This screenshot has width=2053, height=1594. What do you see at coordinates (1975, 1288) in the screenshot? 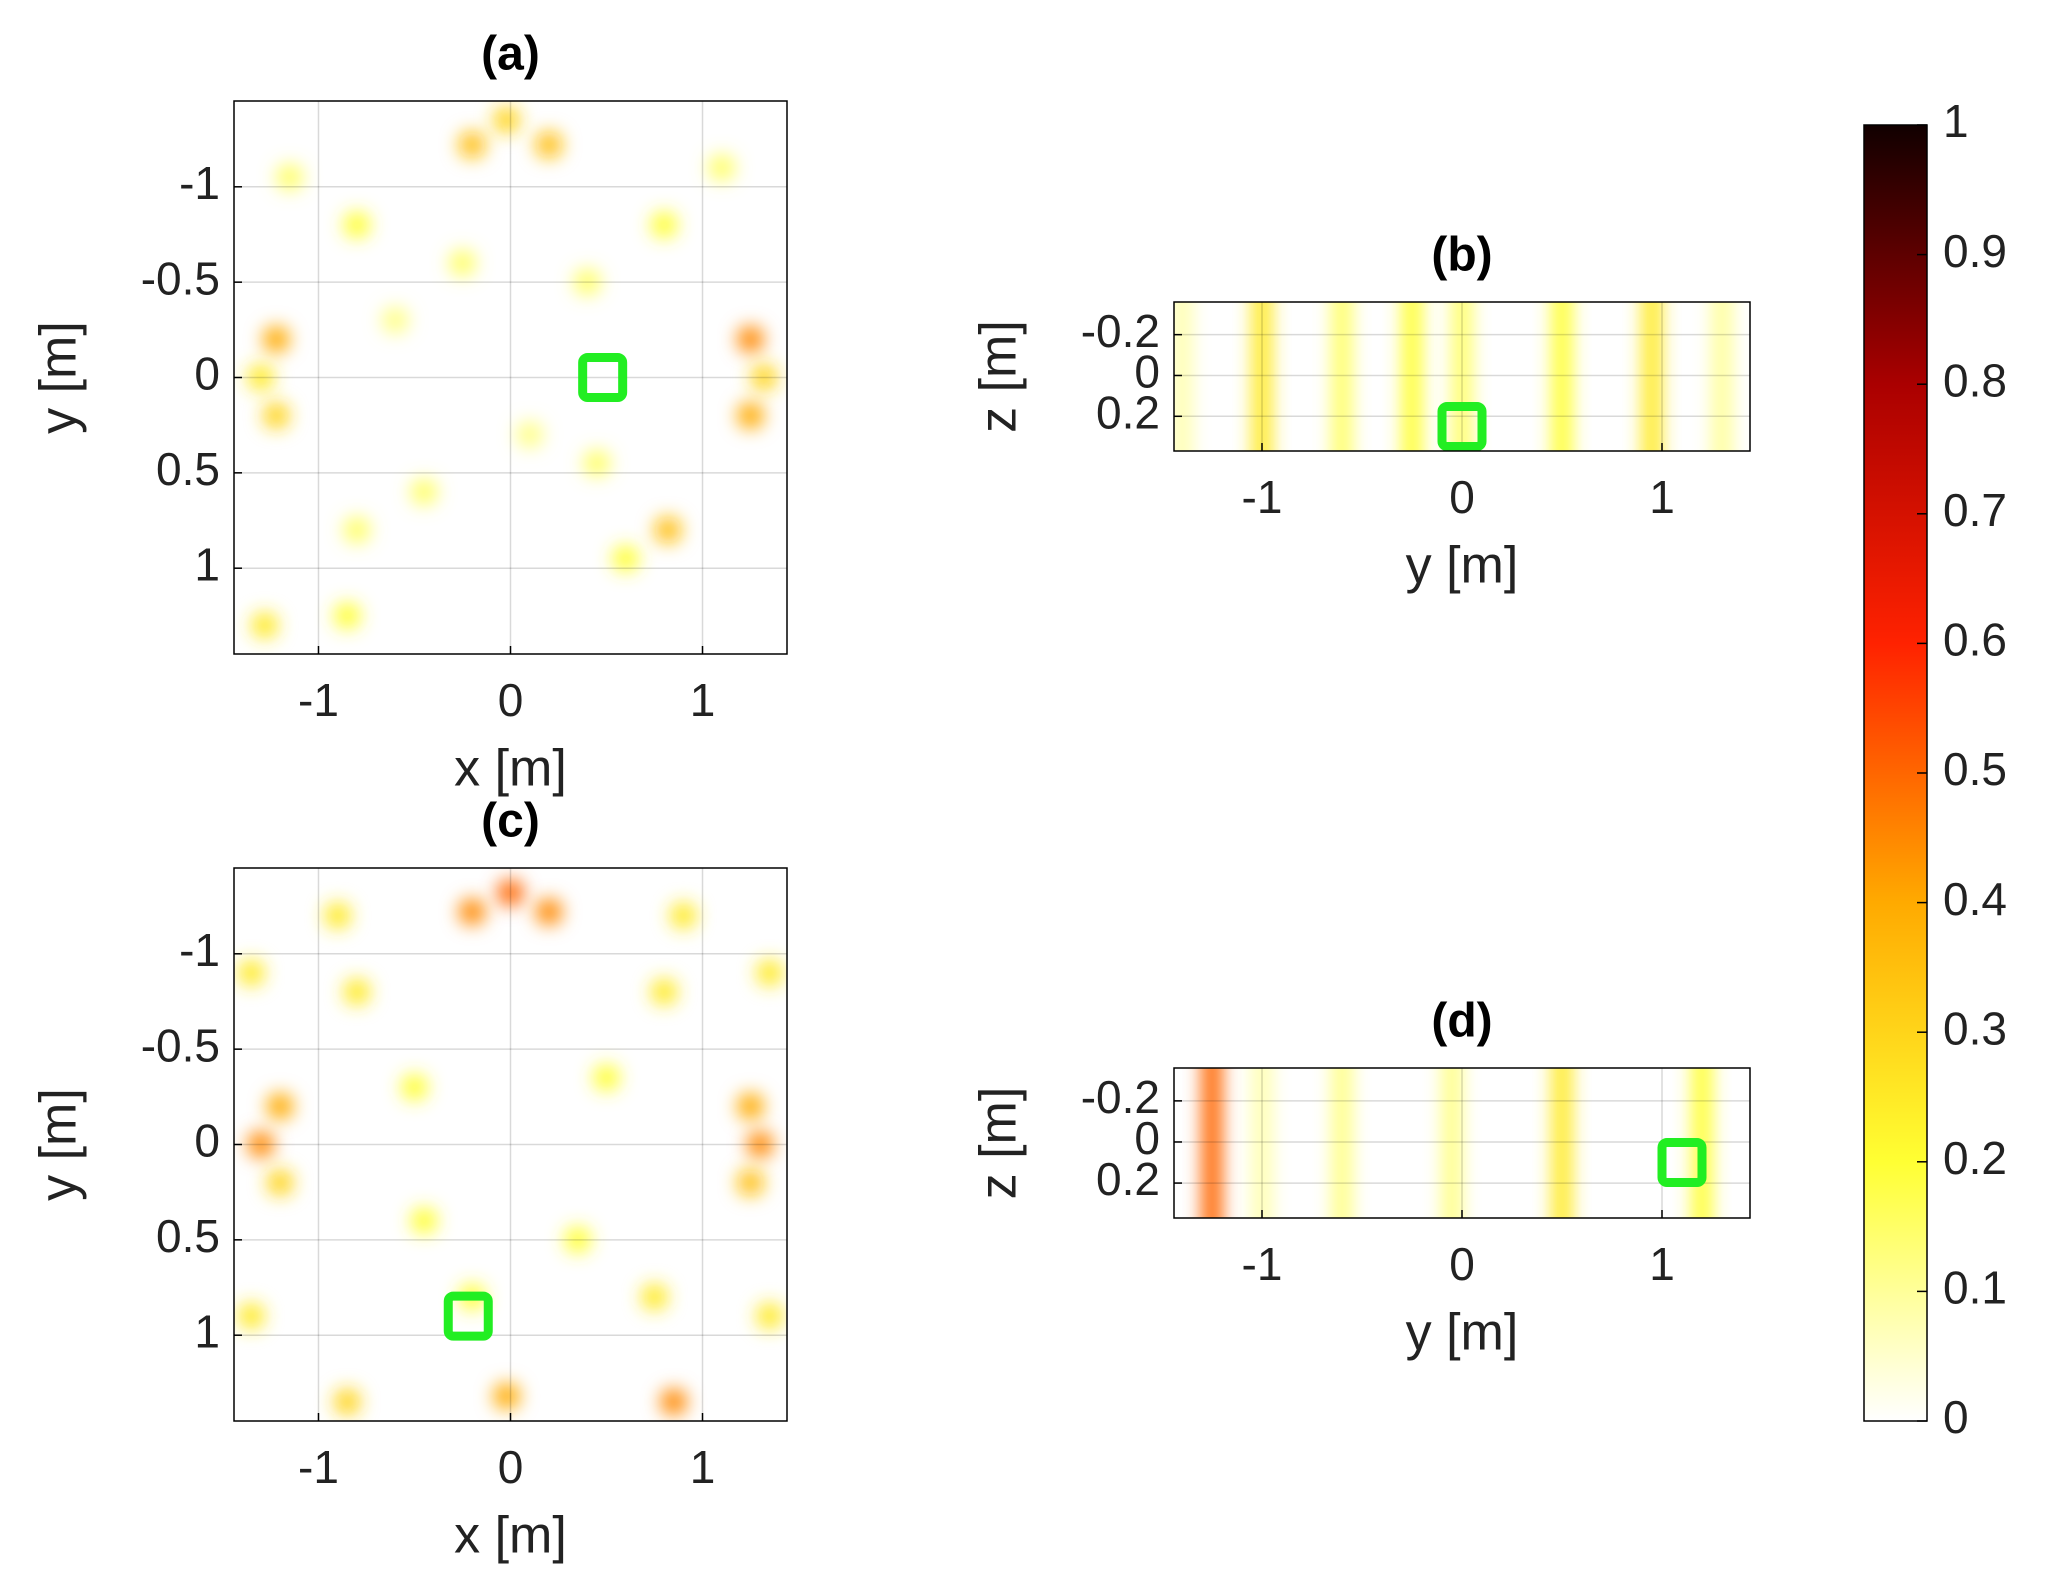
I see `colorbar-tick-label: 0.1` at bounding box center [1975, 1288].